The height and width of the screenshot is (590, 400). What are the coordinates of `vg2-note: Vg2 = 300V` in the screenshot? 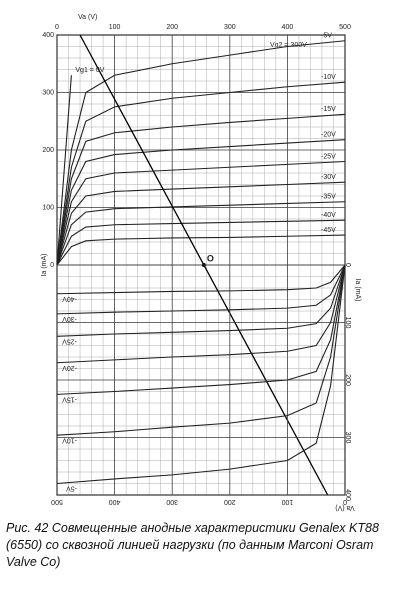 It's located at (288, 45).